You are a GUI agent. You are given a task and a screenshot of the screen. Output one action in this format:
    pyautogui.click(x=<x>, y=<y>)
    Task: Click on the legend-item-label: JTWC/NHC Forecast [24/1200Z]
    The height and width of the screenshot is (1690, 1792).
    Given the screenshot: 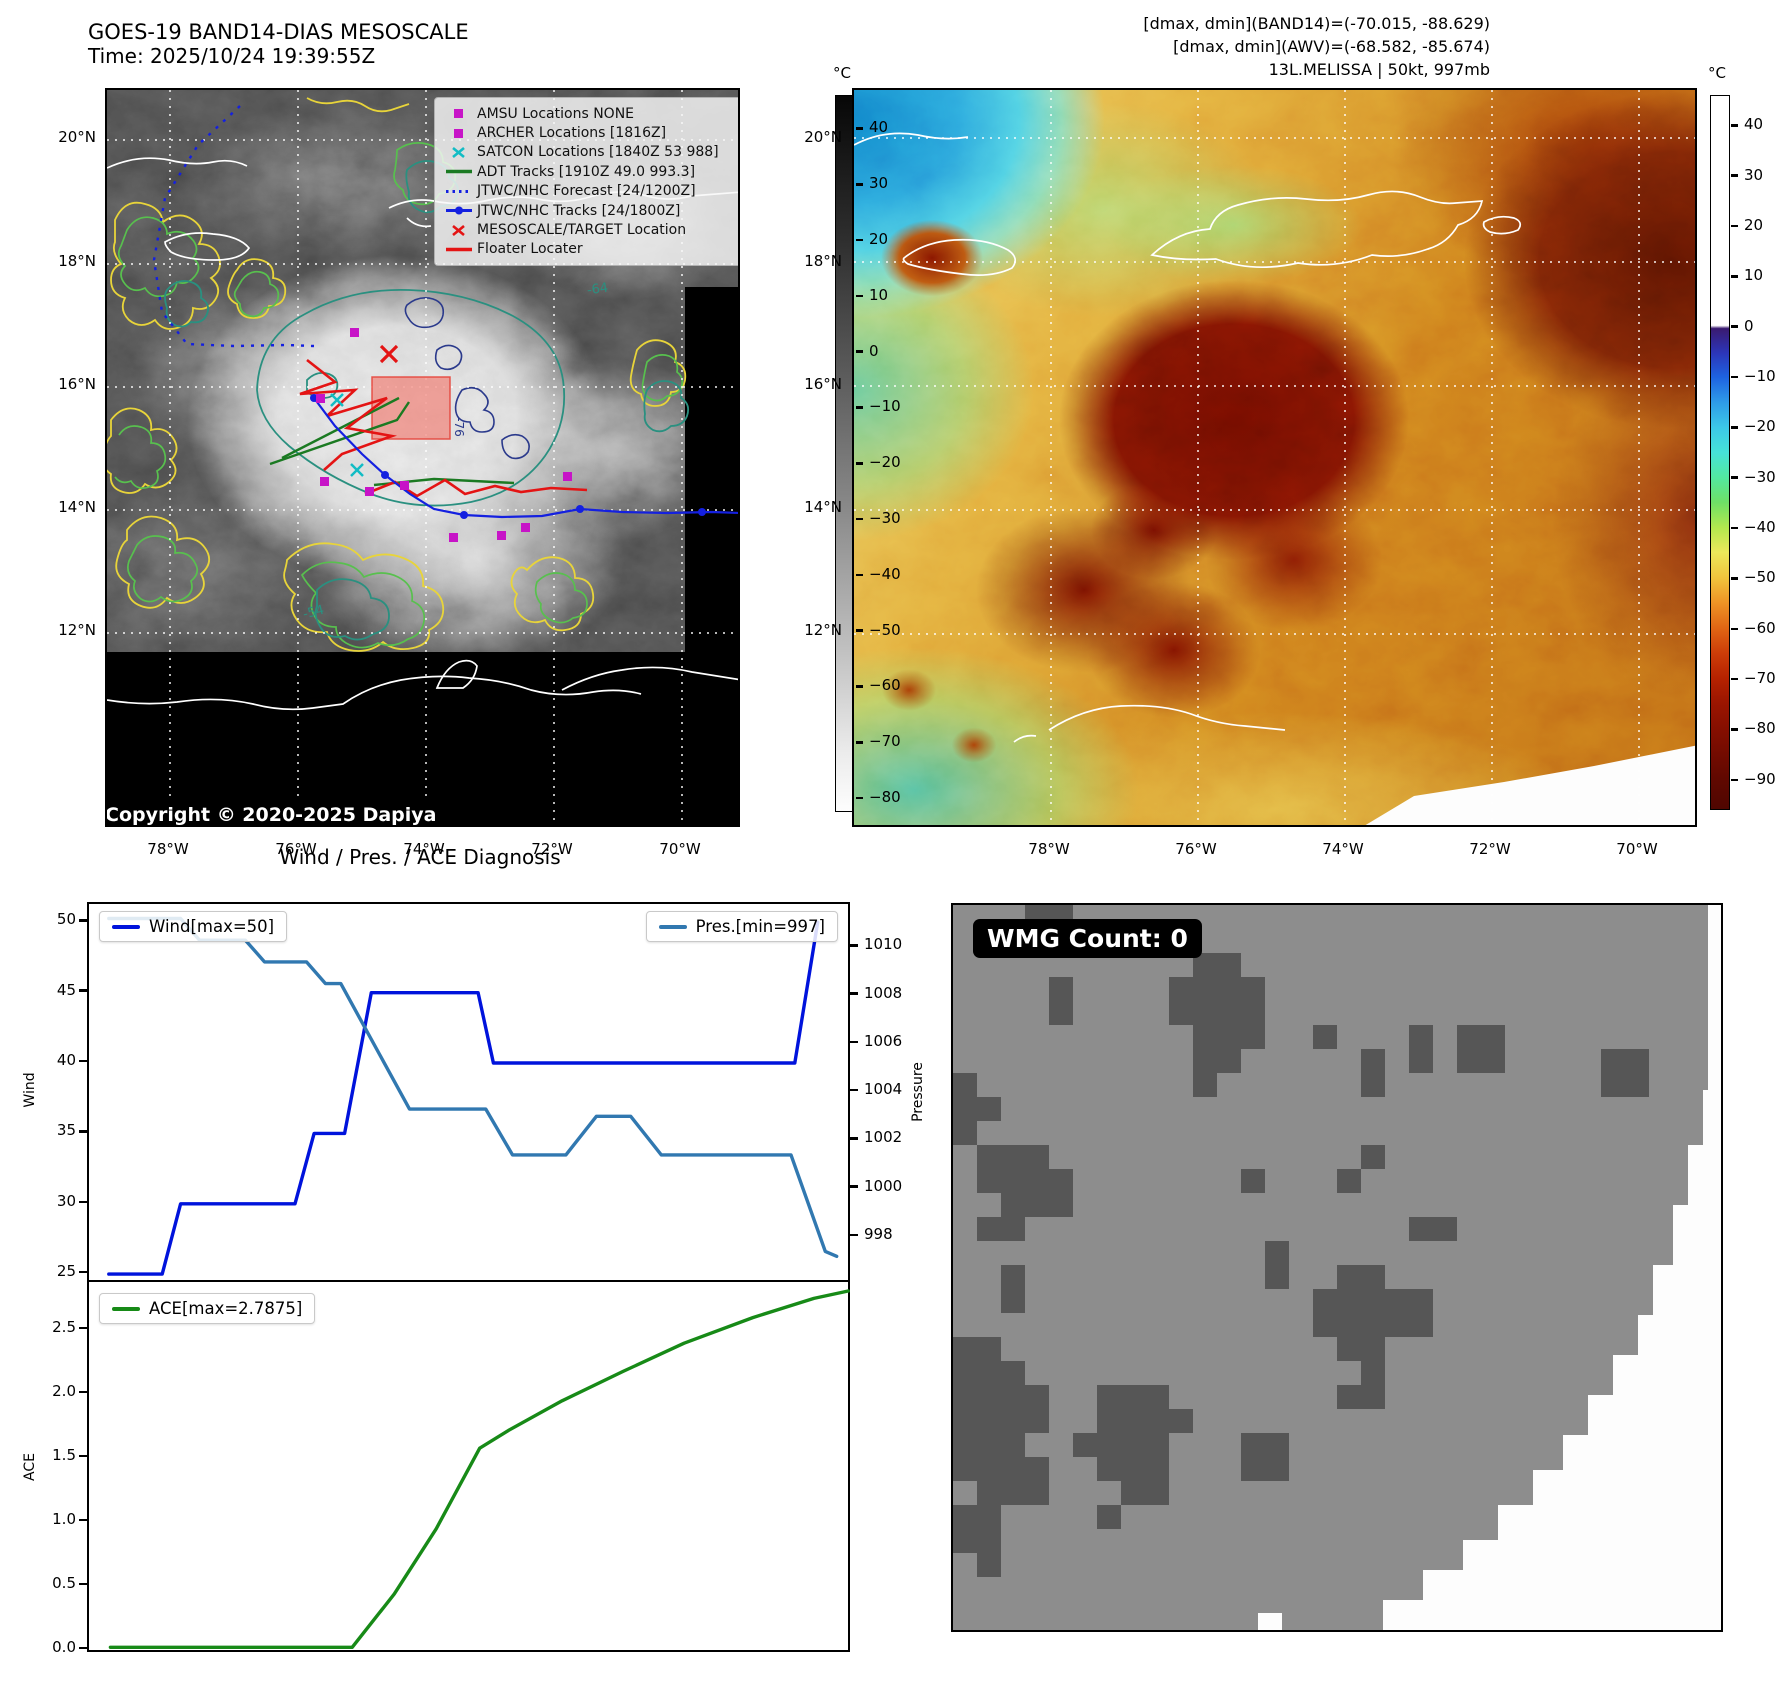 What is the action you would take?
    pyautogui.click(x=586, y=191)
    